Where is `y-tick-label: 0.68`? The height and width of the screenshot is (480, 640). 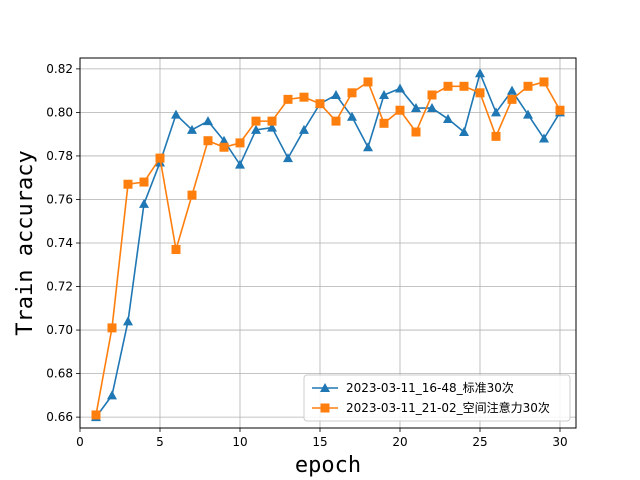 y-tick-label: 0.68 is located at coordinates (59, 374).